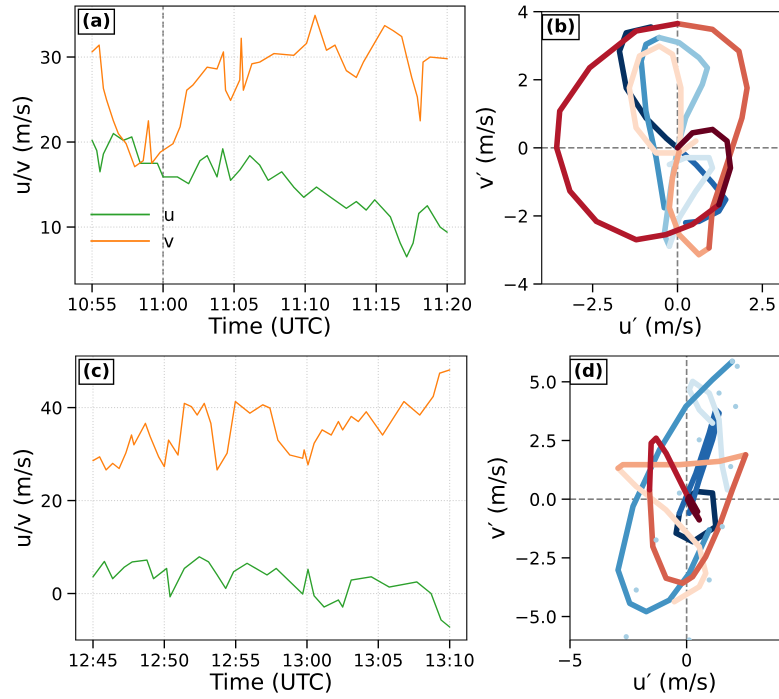 The width and height of the screenshot is (779, 699). I want to click on legend-label: u, so click(169, 216).